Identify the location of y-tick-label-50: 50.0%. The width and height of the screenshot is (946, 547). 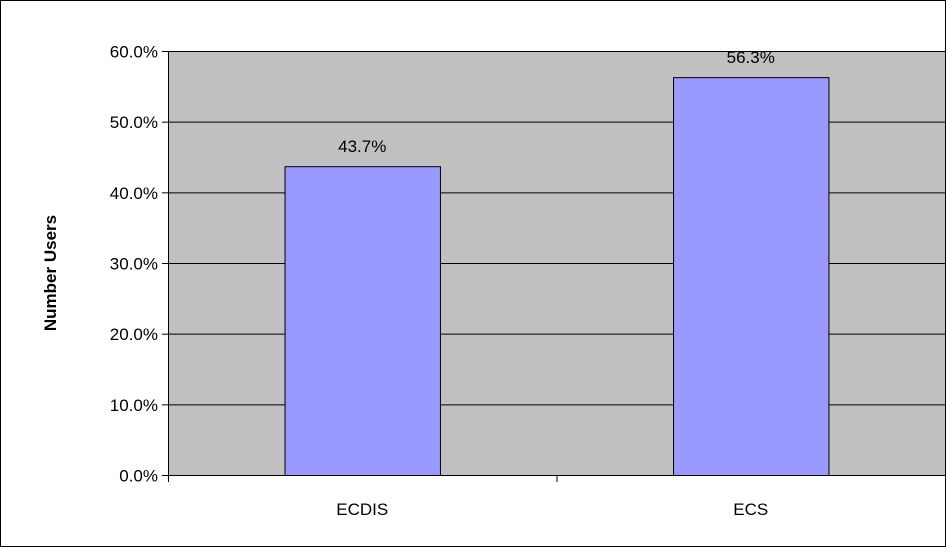
(134, 122).